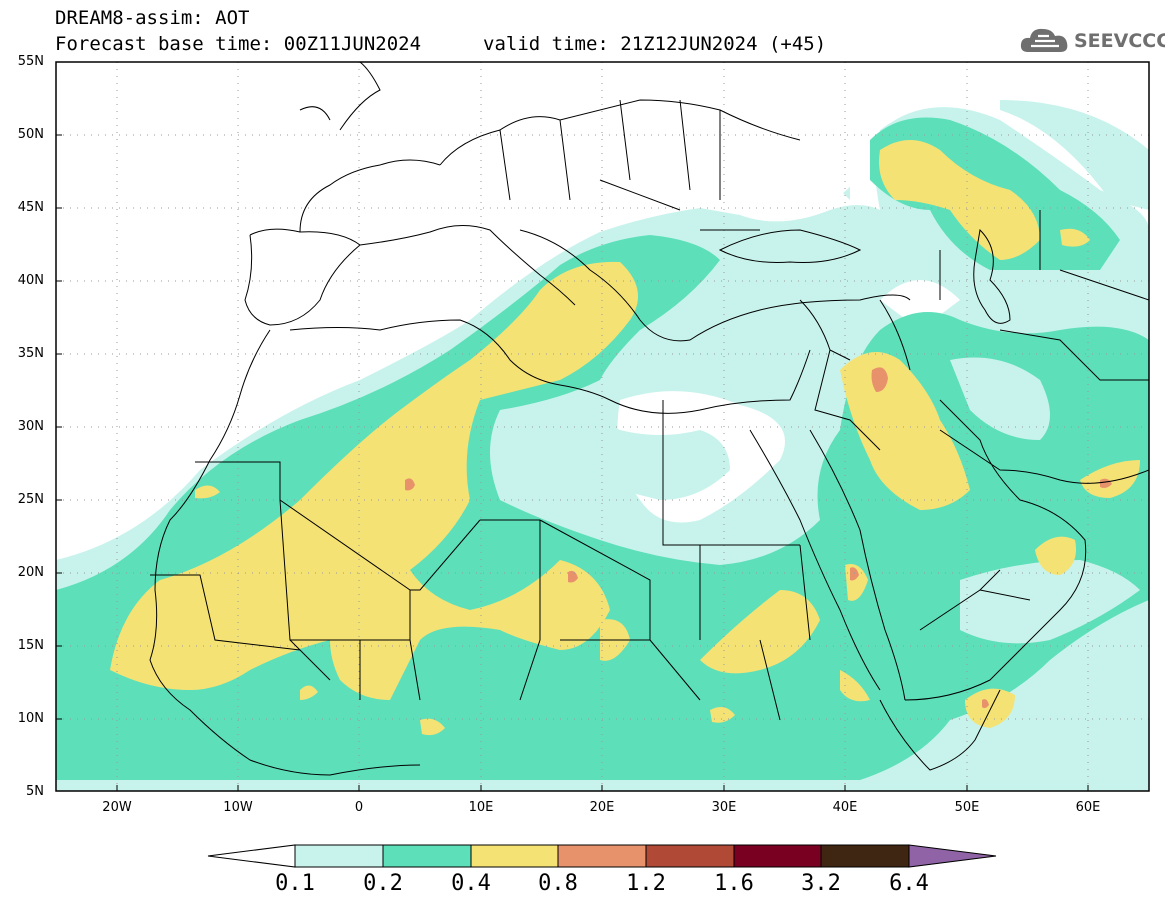 The image size is (1165, 905). Describe the element at coordinates (30, 280) in the screenshot. I see `lat-label: 40N` at that location.